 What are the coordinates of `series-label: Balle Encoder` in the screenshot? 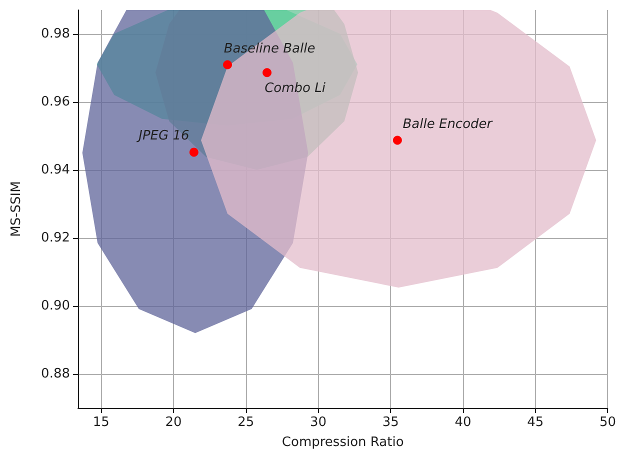 It's located at (448, 124).